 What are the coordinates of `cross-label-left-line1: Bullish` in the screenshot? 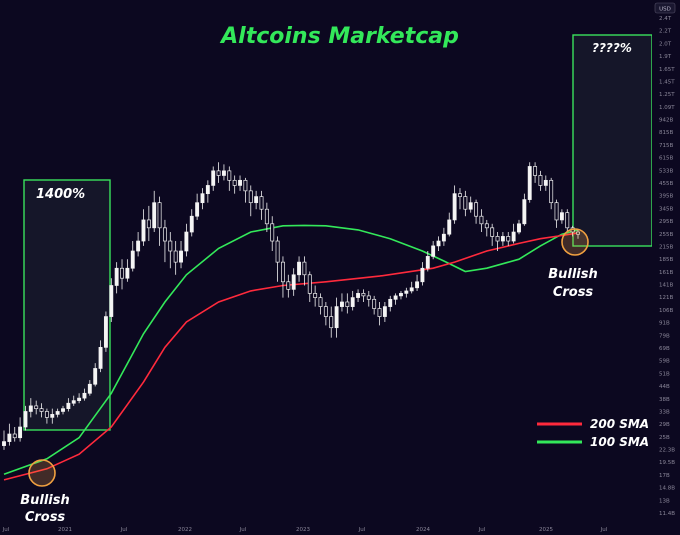 It's located at (45, 500).